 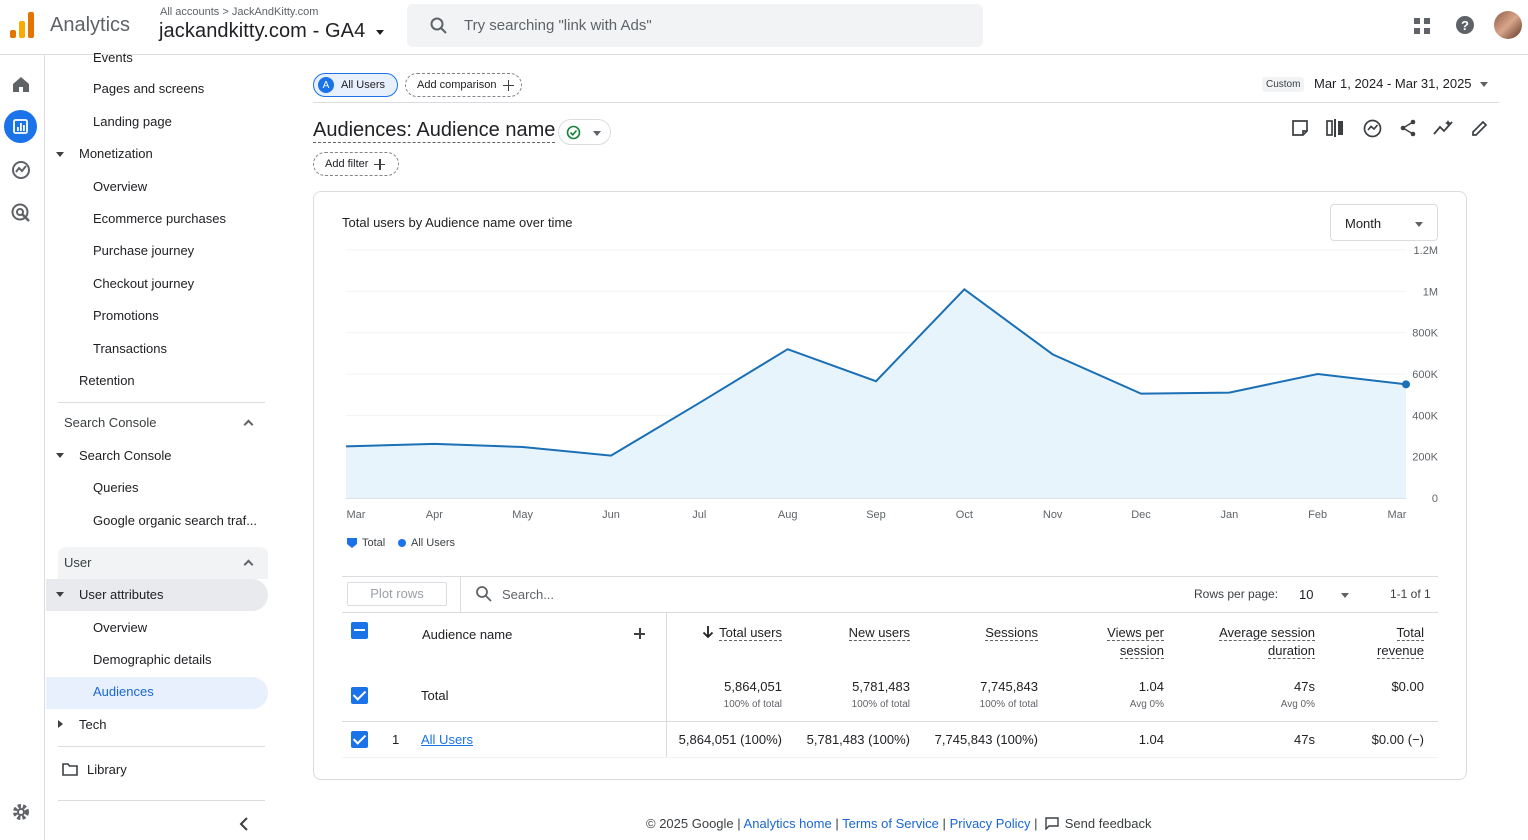 What do you see at coordinates (107, 380) in the screenshot?
I see `nav-item-retention: Retention` at bounding box center [107, 380].